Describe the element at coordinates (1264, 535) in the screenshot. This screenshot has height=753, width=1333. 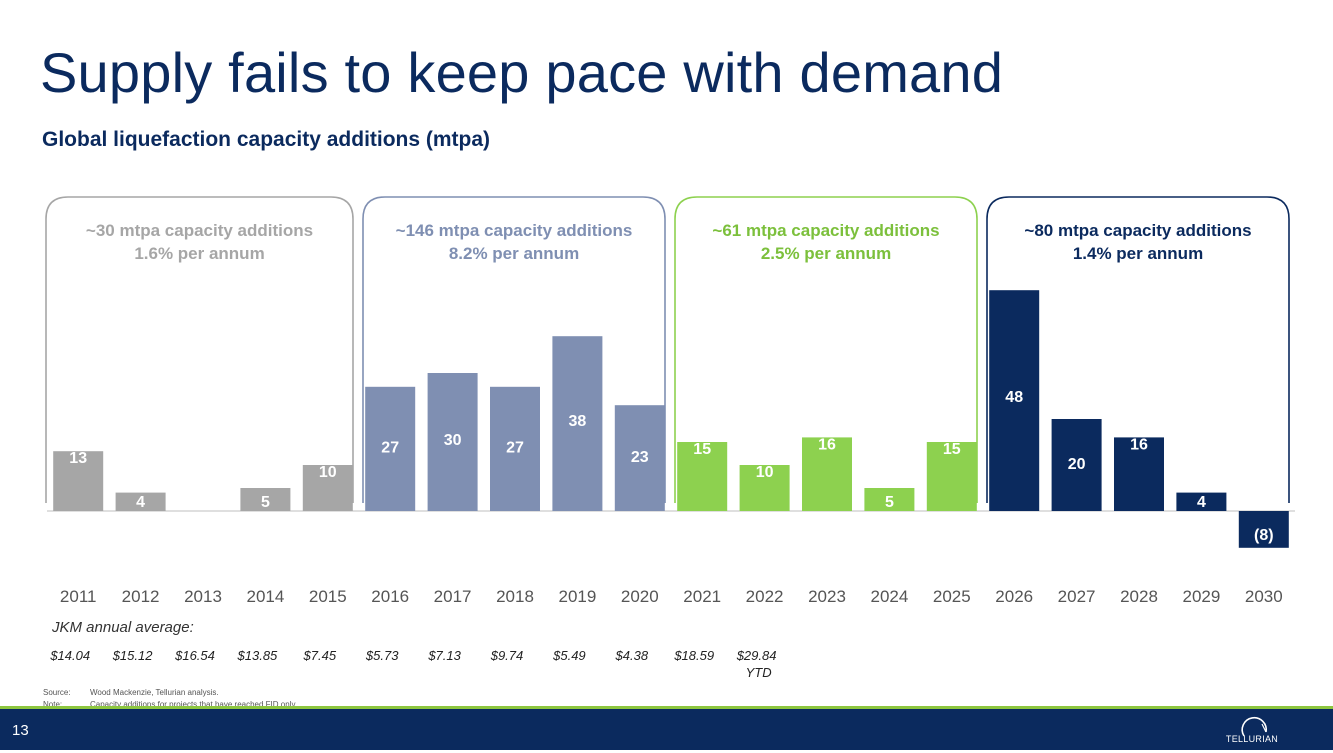
I see `bar-label-2030: (8)` at that location.